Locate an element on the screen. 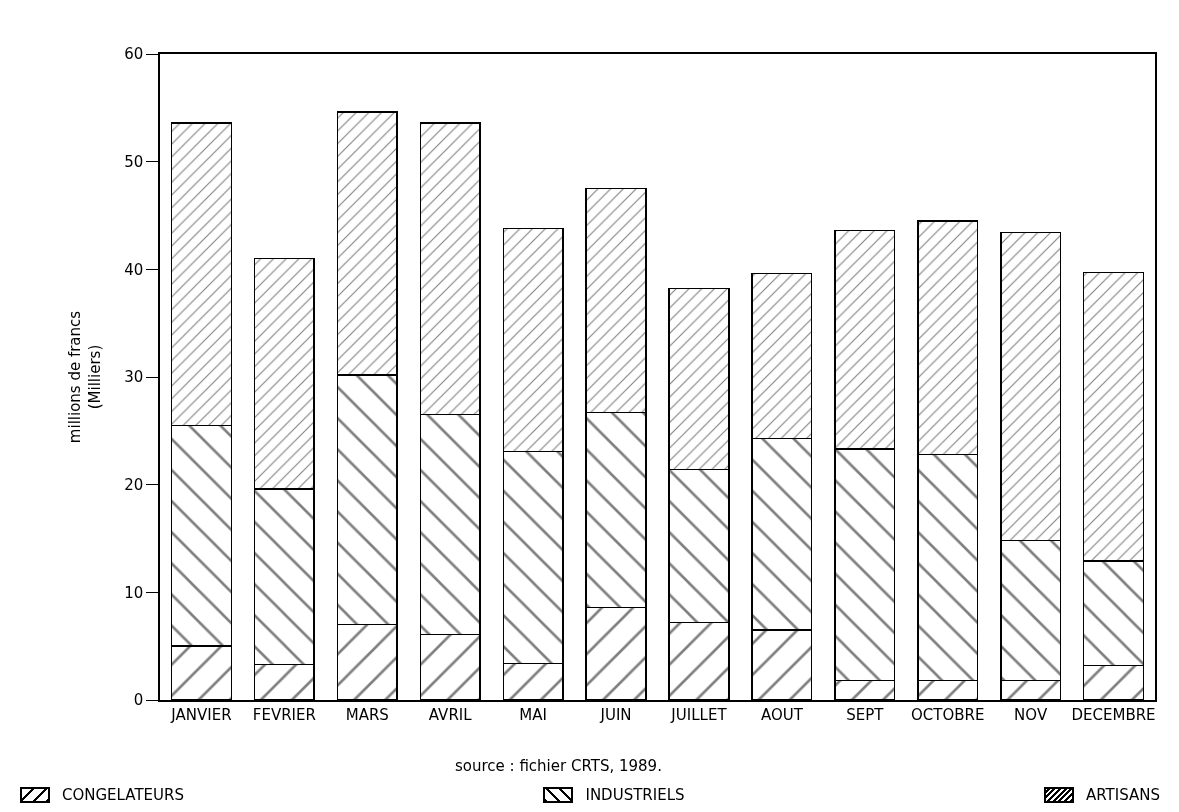 This screenshot has height=812, width=1179. x-tick-label: NOV is located at coordinates (1031, 714).